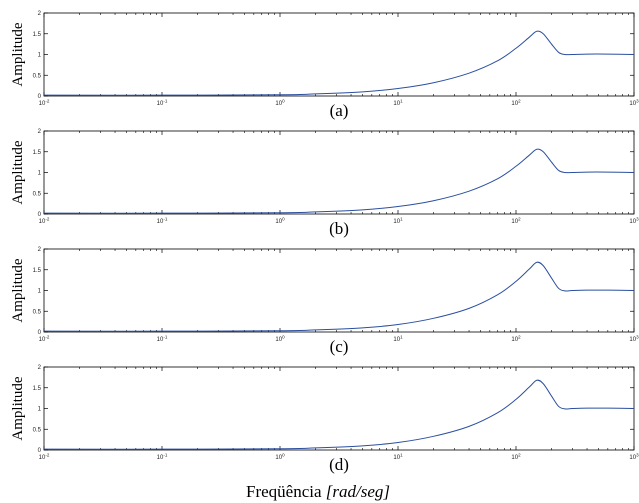 The image size is (639, 503). I want to click on panel-label: (d), so click(339, 464).